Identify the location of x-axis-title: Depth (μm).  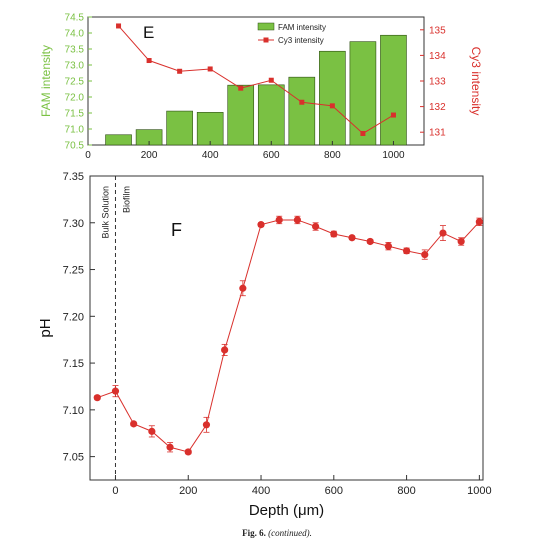
(286, 510).